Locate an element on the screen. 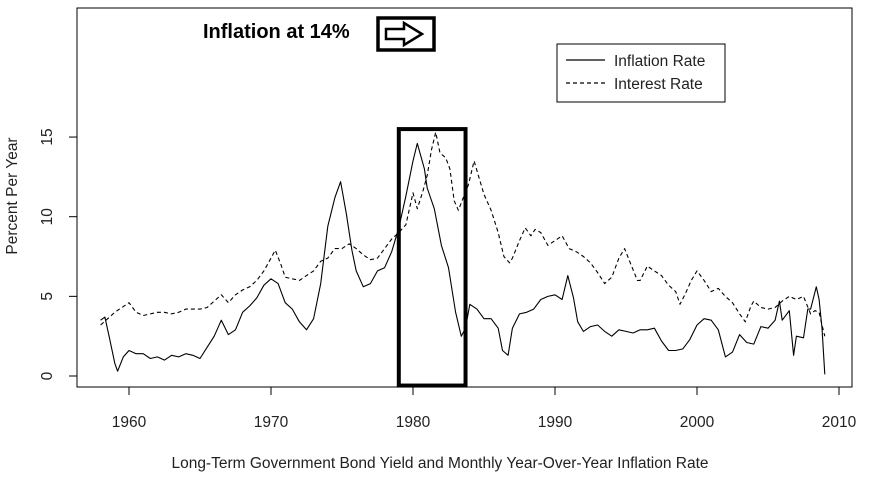  y-tick-label-5: 5 is located at coordinates (47, 296).